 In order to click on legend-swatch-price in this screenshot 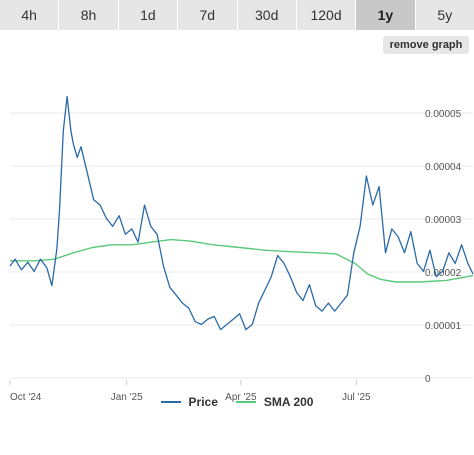, I will do `click(170, 402)`.